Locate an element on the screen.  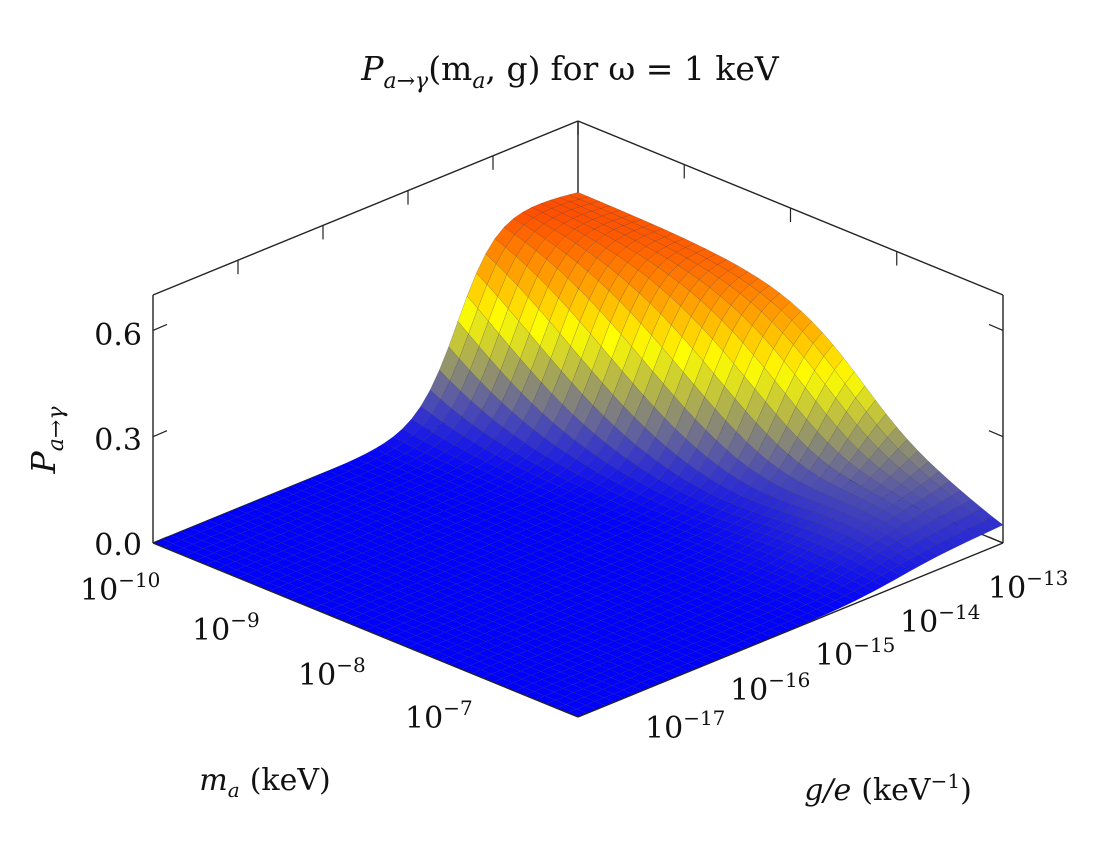
x-tick-label-1e-10: 10⁻¹⁰ is located at coordinates (120, 588).